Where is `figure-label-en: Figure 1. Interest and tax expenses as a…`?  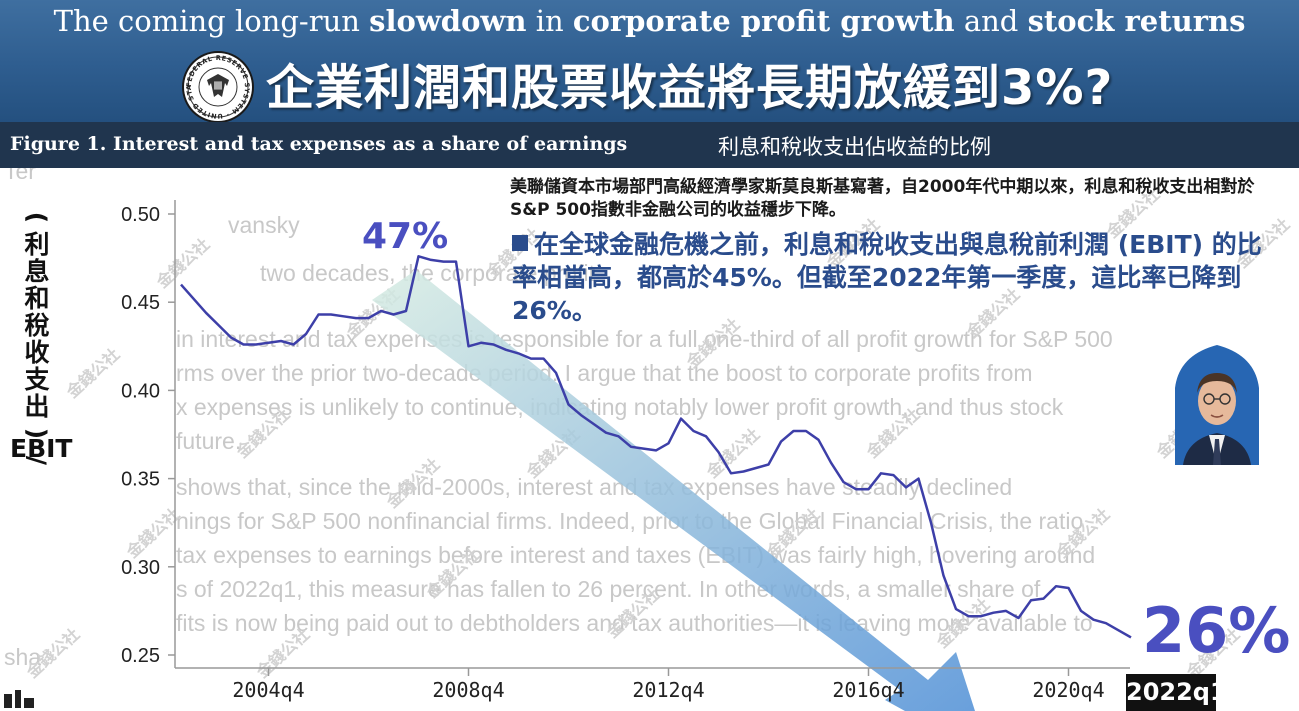
figure-label-en: Figure 1. Interest and tax expenses as a… is located at coordinates (319, 144).